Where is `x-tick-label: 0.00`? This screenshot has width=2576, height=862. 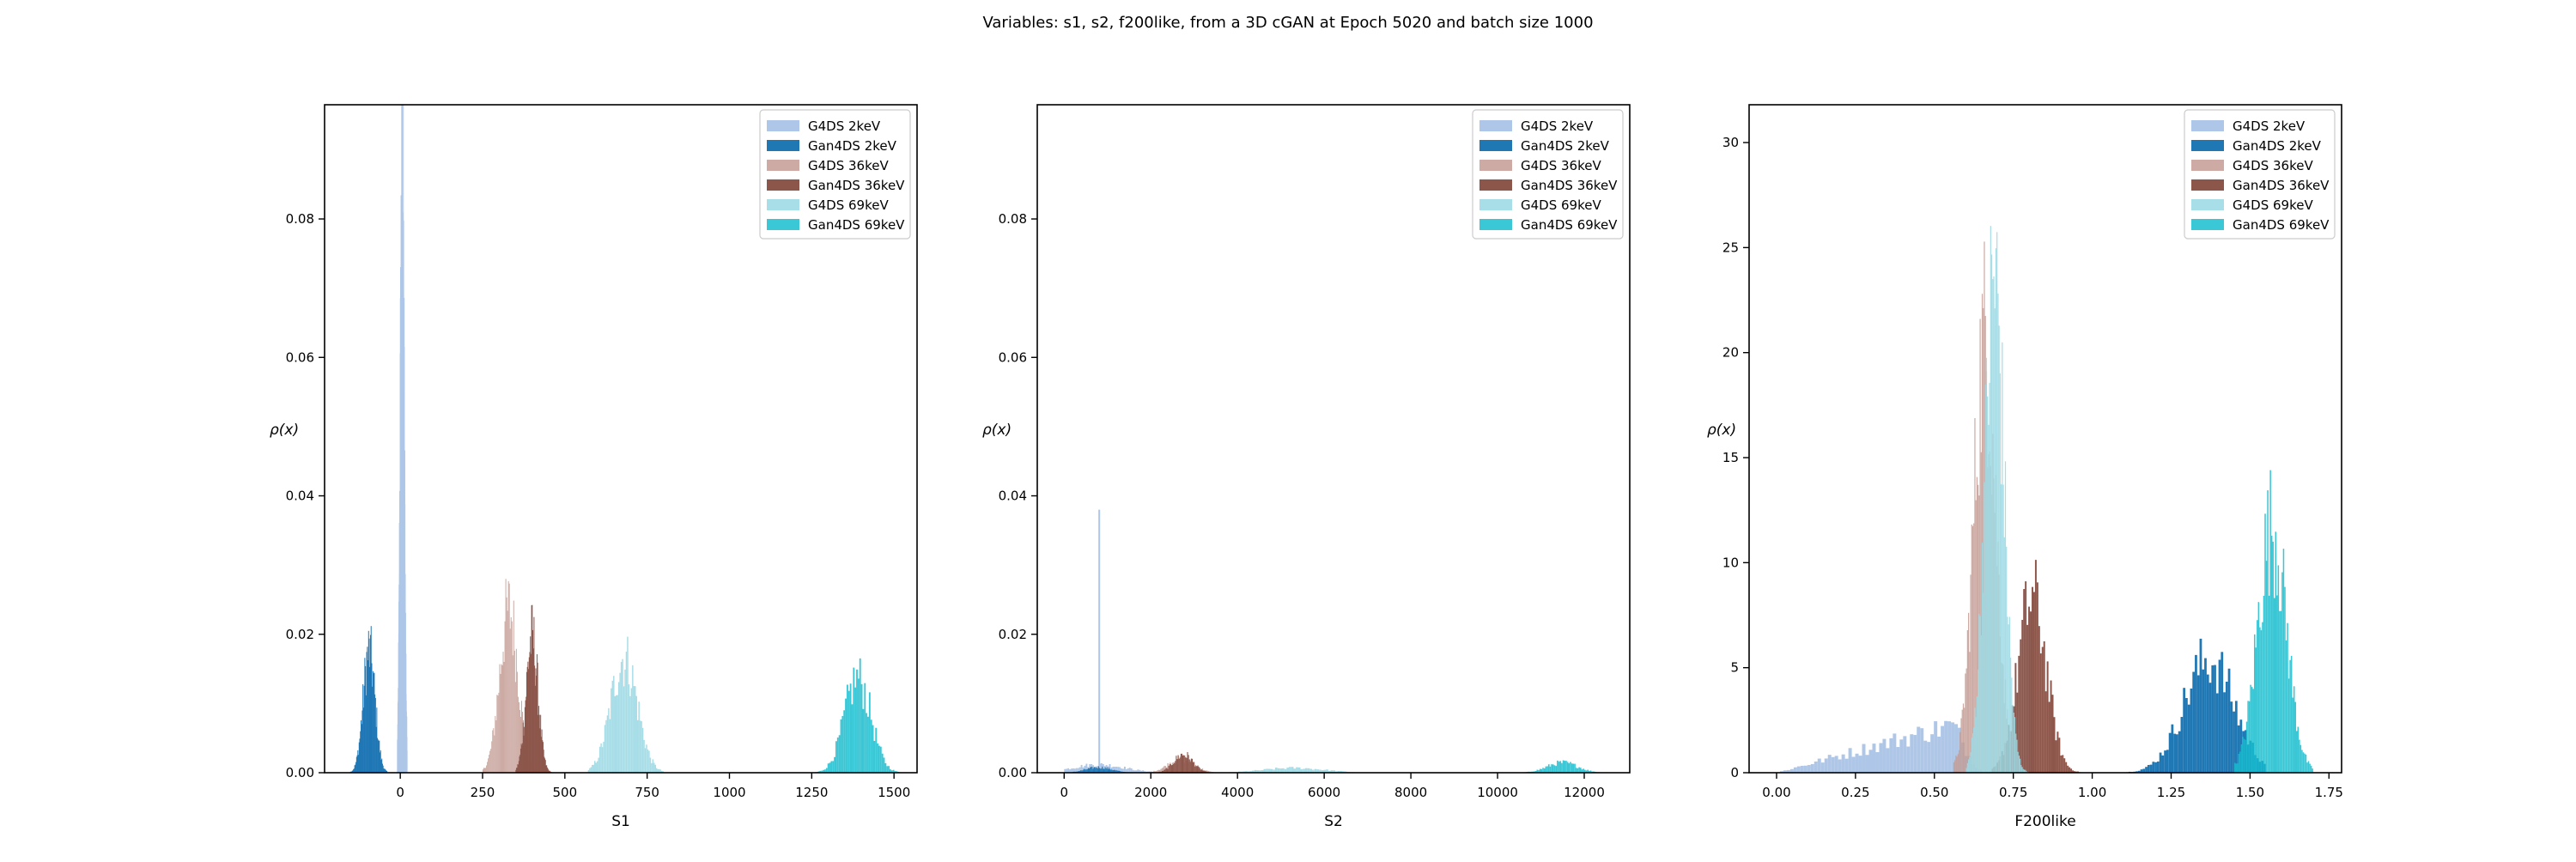 x-tick-label: 0.00 is located at coordinates (1776, 792).